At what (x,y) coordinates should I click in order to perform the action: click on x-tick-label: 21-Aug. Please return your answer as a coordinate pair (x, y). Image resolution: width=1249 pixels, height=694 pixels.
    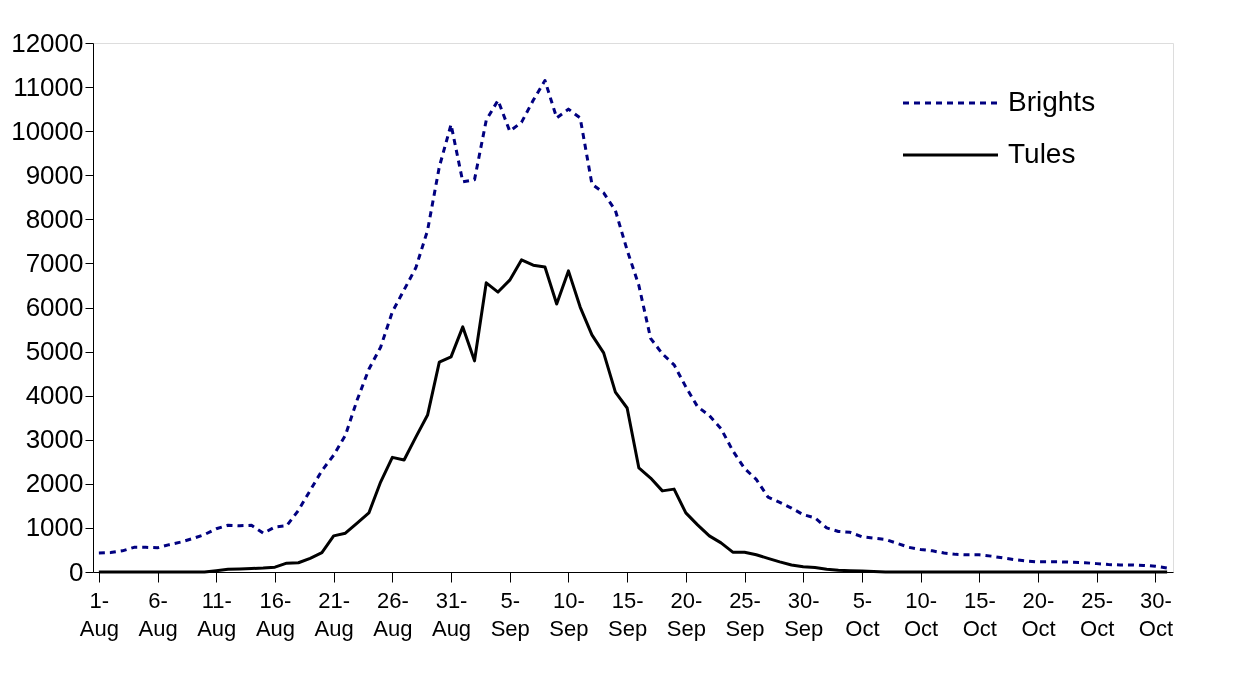
    Looking at the image, I should click on (334, 614).